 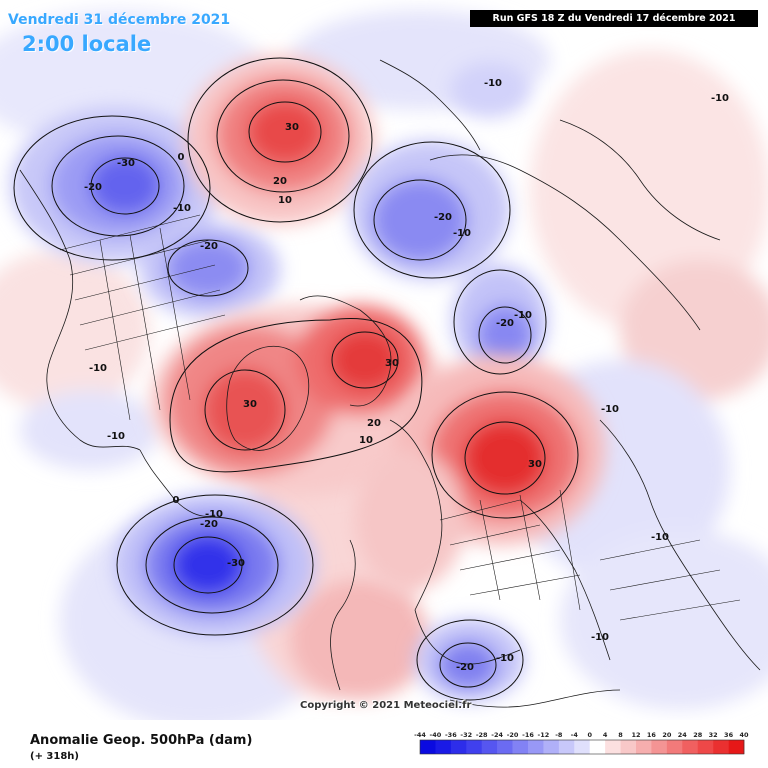 I want to click on negative-anomaly-mediterranean, so click(x=470, y=660).